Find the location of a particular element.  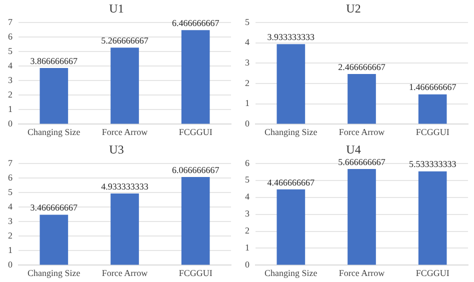

data-label: 3.866666667 is located at coordinates (54, 61).